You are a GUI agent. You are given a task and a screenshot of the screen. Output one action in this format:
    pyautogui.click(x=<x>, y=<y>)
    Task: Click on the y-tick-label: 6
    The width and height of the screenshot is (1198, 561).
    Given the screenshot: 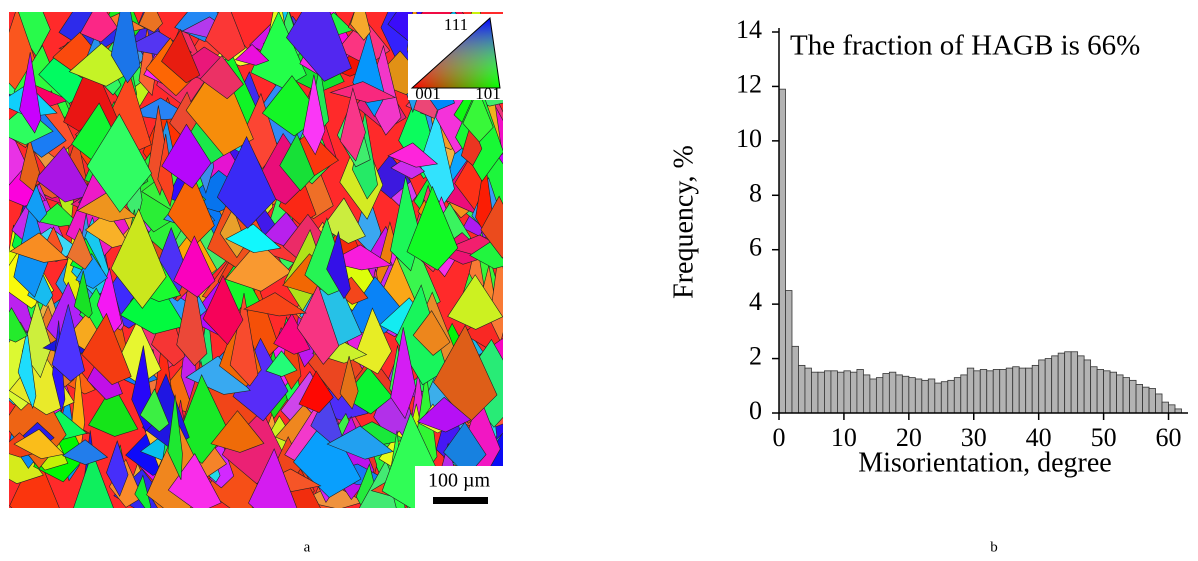 What is the action you would take?
    pyautogui.click(x=755, y=247)
    